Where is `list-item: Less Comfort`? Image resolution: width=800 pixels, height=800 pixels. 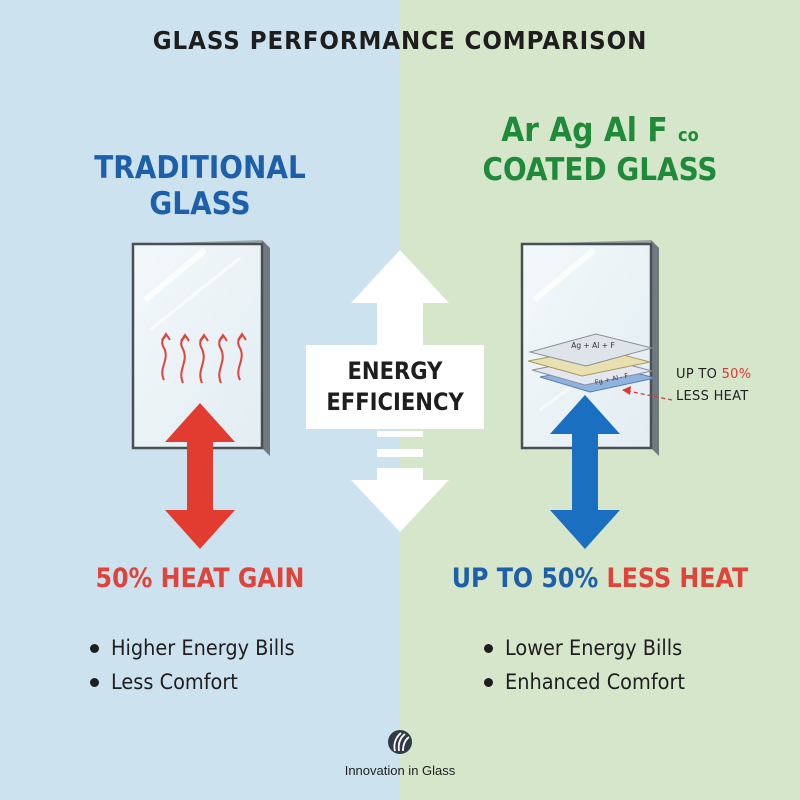 list-item: Less Comfort is located at coordinates (200, 682).